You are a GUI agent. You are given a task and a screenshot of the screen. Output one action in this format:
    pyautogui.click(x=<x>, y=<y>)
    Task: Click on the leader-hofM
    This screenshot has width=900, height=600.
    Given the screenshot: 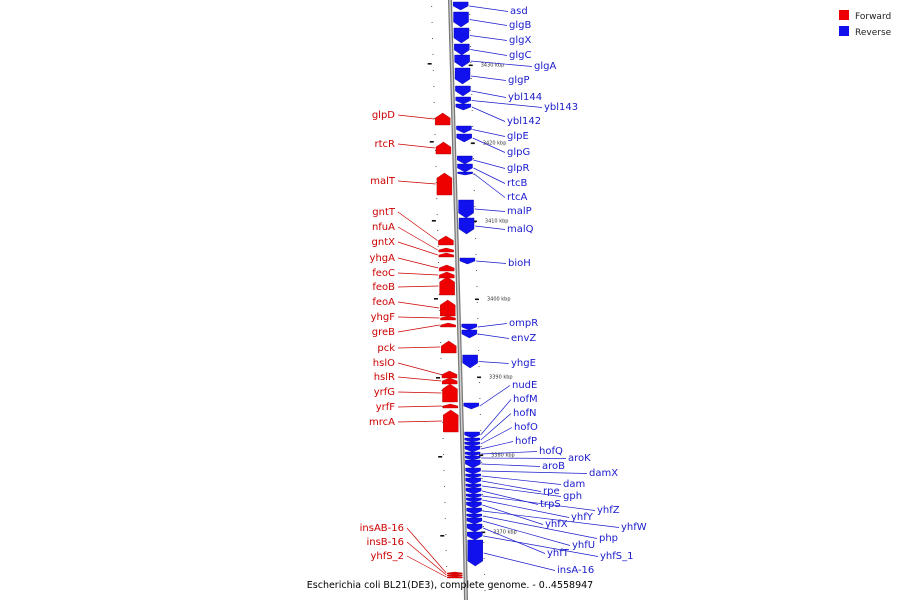 What is the action you would take?
    pyautogui.click(x=496, y=417)
    